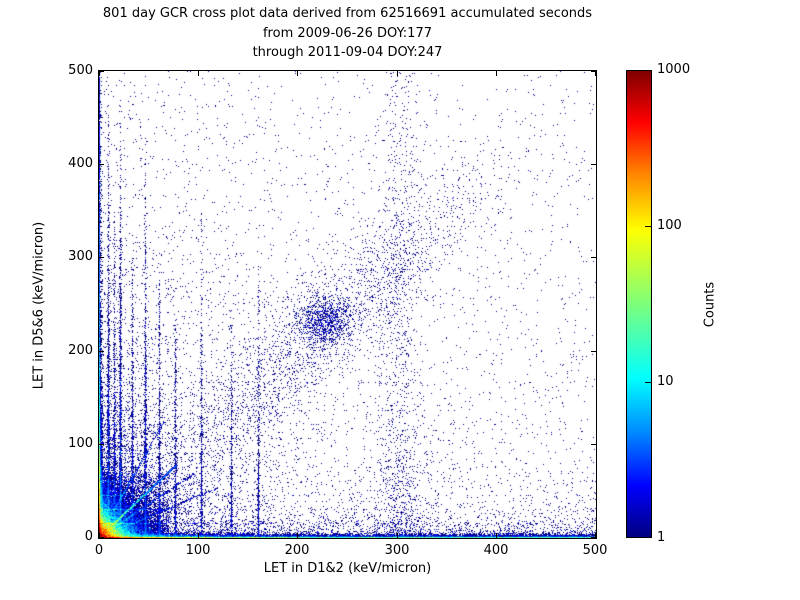 This screenshot has height=600, width=800. Describe the element at coordinates (88, 536) in the screenshot. I see `y-tick-label: 0` at that location.